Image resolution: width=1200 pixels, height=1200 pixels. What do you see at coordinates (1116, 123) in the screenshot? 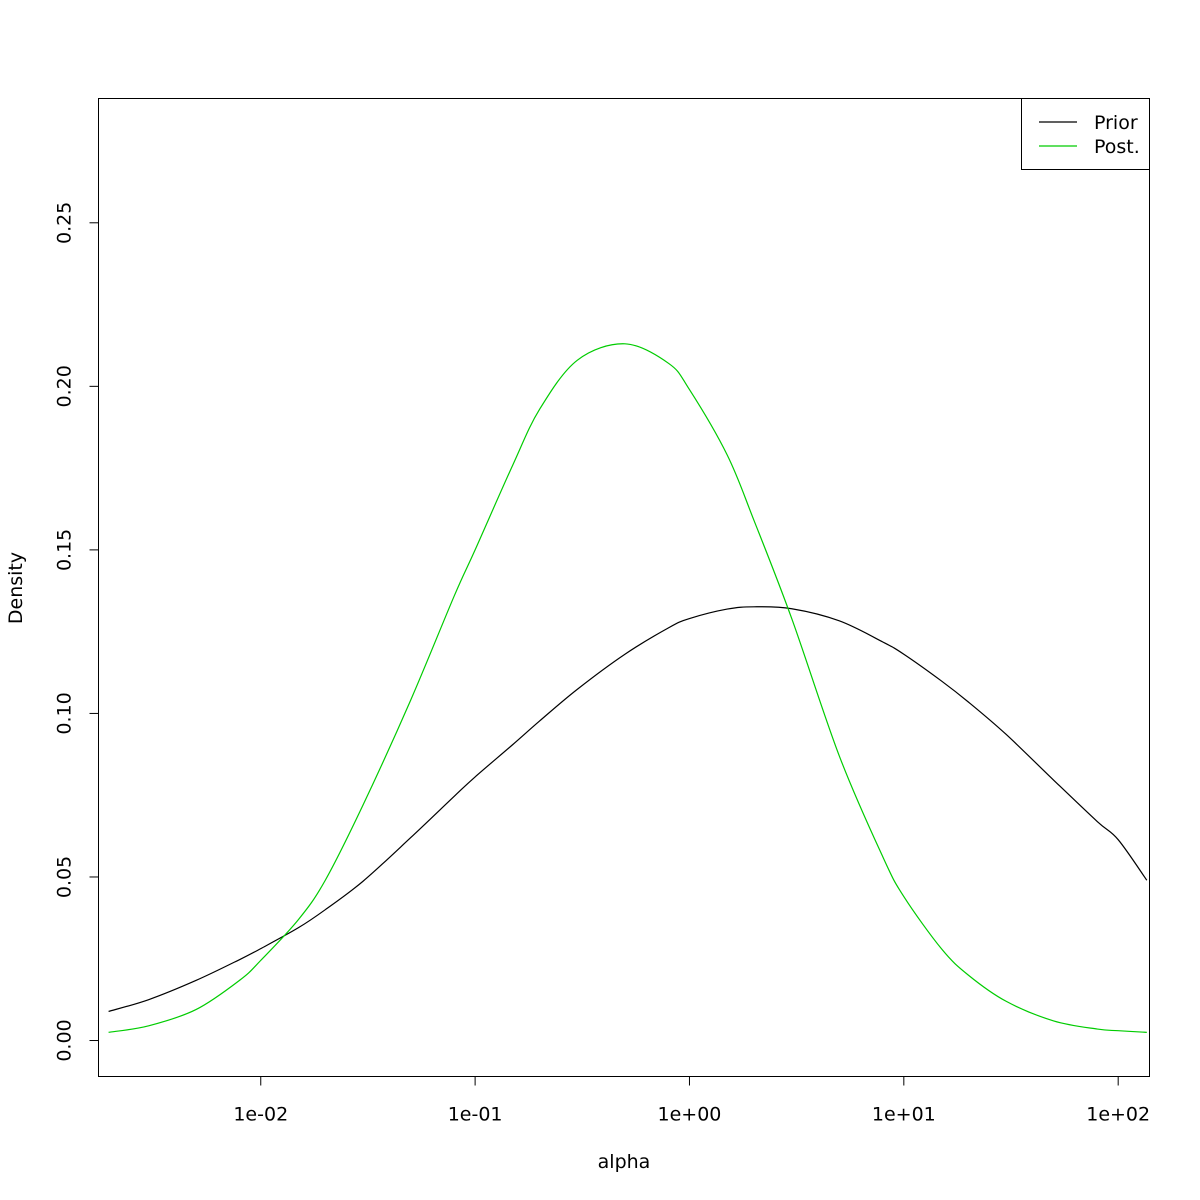
I see `legend-label-prior: Prior` at bounding box center [1116, 123].